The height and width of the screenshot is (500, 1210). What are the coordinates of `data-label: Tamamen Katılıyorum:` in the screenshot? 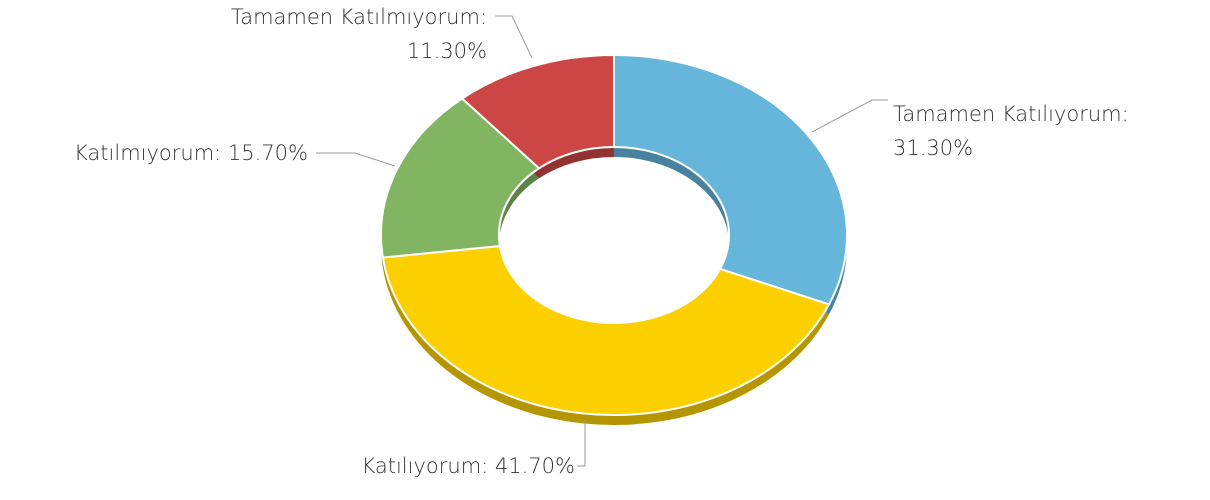 It's located at (1011, 114).